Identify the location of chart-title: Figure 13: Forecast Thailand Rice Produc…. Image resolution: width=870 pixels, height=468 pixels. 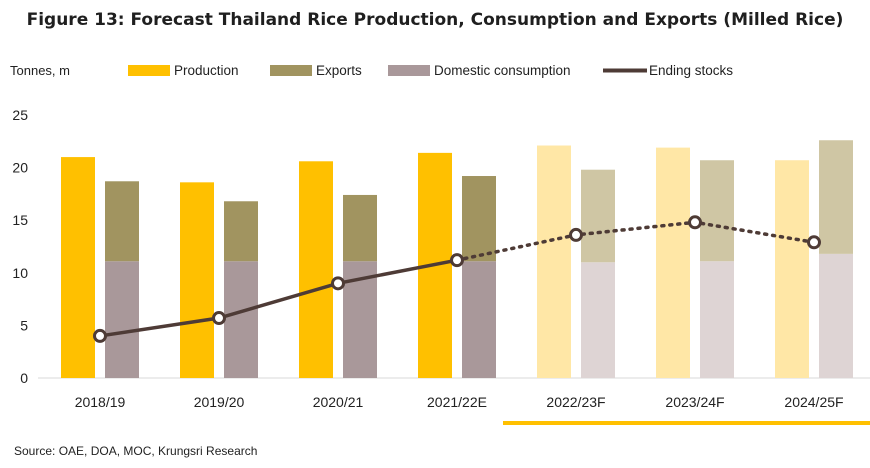
(435, 20).